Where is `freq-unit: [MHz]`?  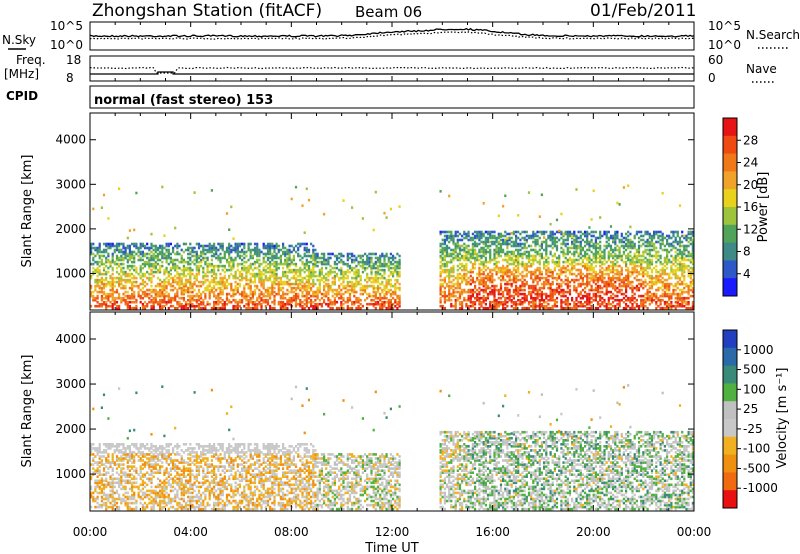 freq-unit: [MHz] is located at coordinates (21, 74).